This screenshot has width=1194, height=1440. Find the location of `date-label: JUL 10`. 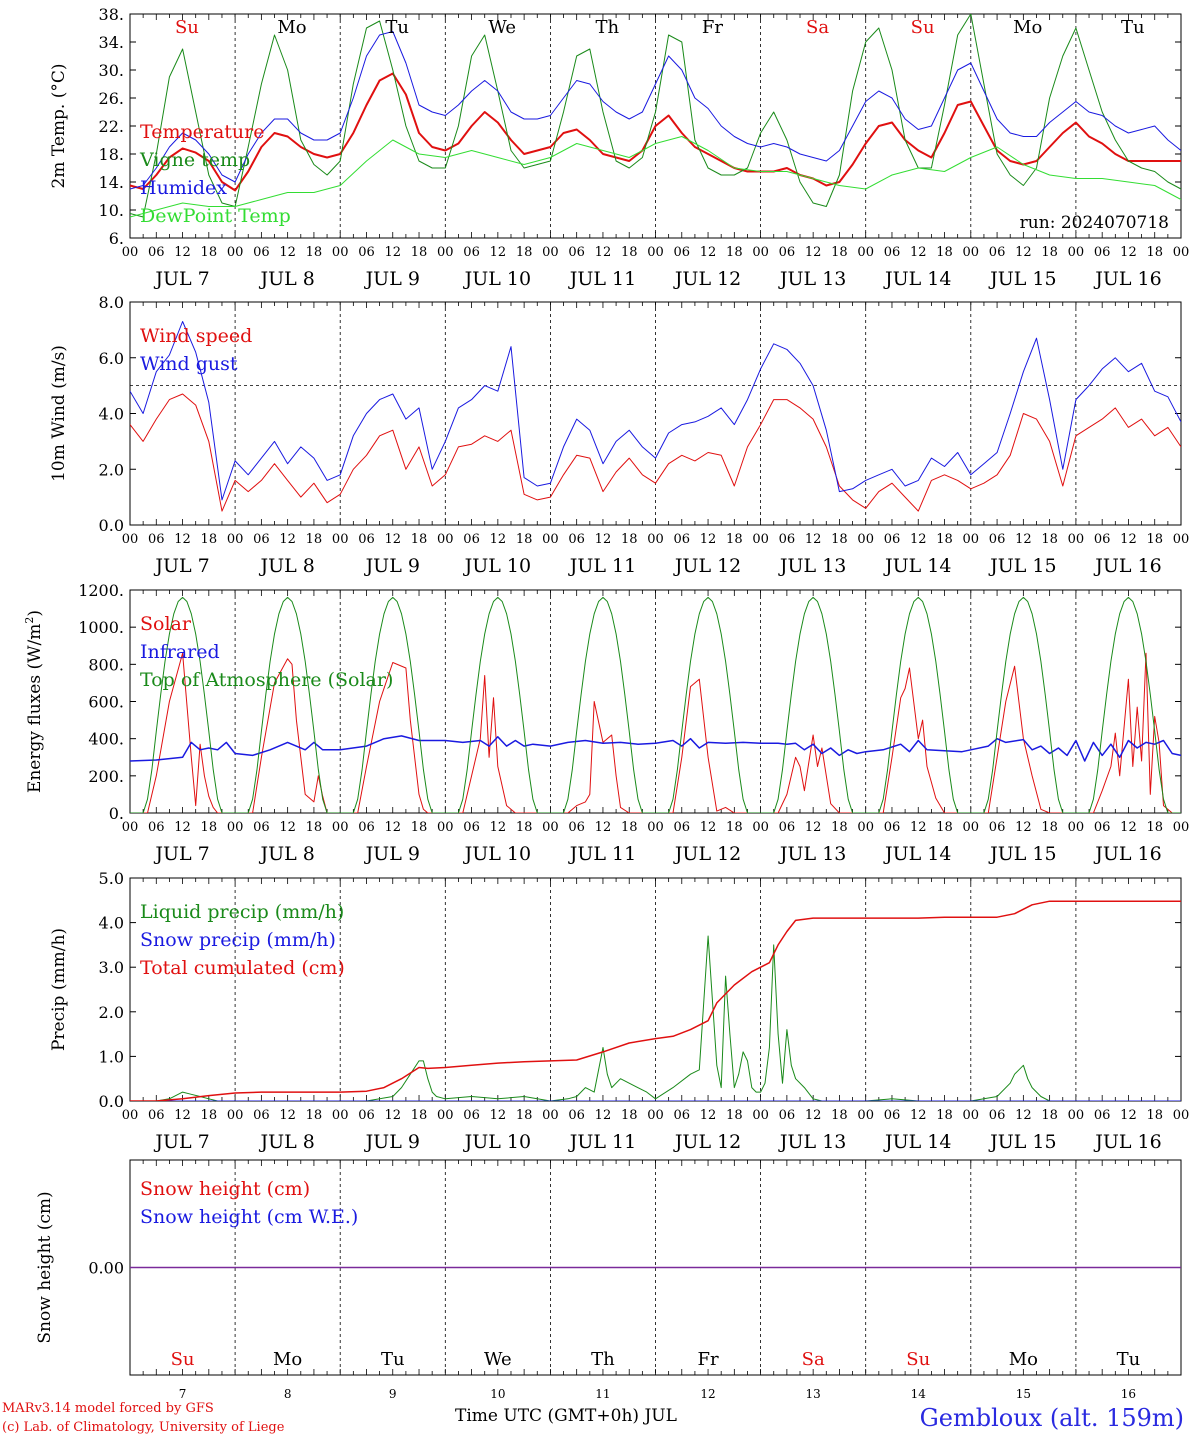

date-label: JUL 10 is located at coordinates (497, 854).